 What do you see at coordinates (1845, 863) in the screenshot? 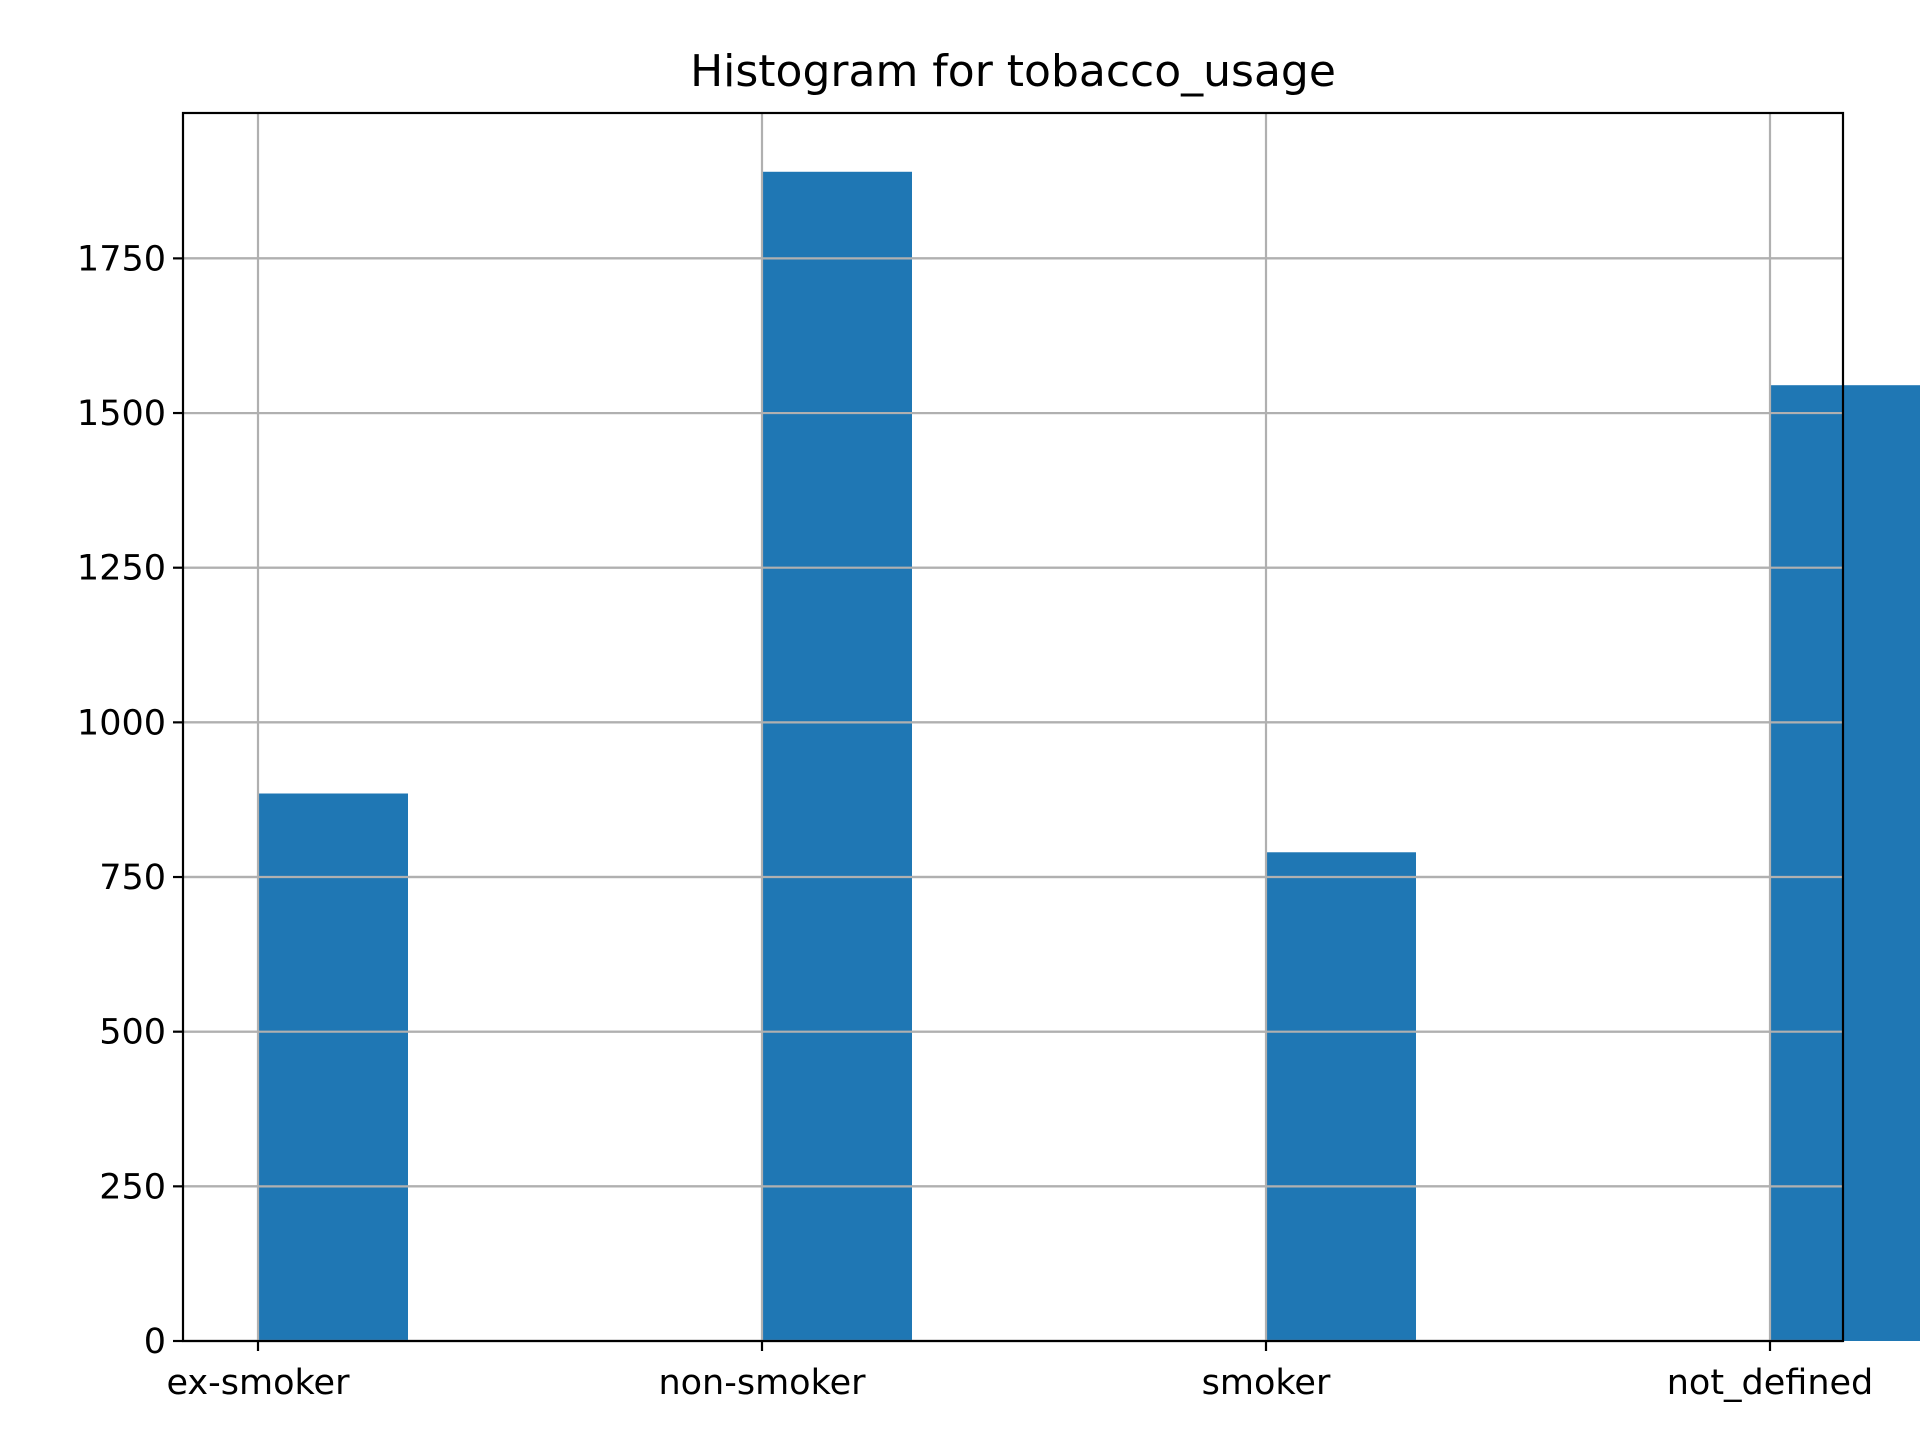
I see `bar-not_defined` at bounding box center [1845, 863].